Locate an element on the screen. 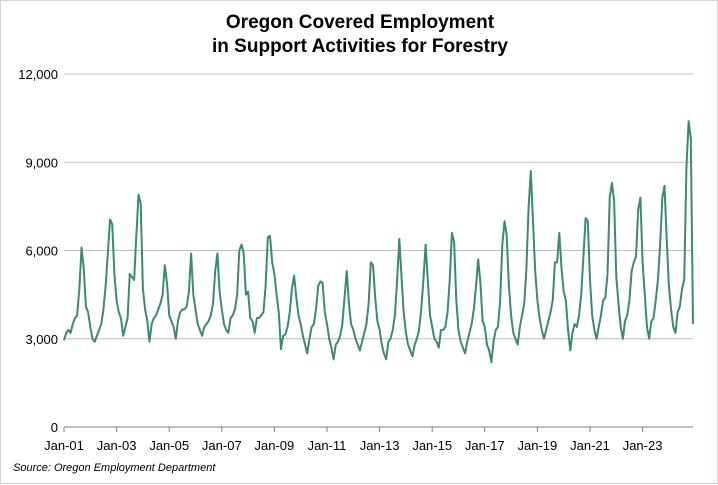 The height and width of the screenshot is (485, 718). y-tick-label: 3,000 is located at coordinates (41, 339).